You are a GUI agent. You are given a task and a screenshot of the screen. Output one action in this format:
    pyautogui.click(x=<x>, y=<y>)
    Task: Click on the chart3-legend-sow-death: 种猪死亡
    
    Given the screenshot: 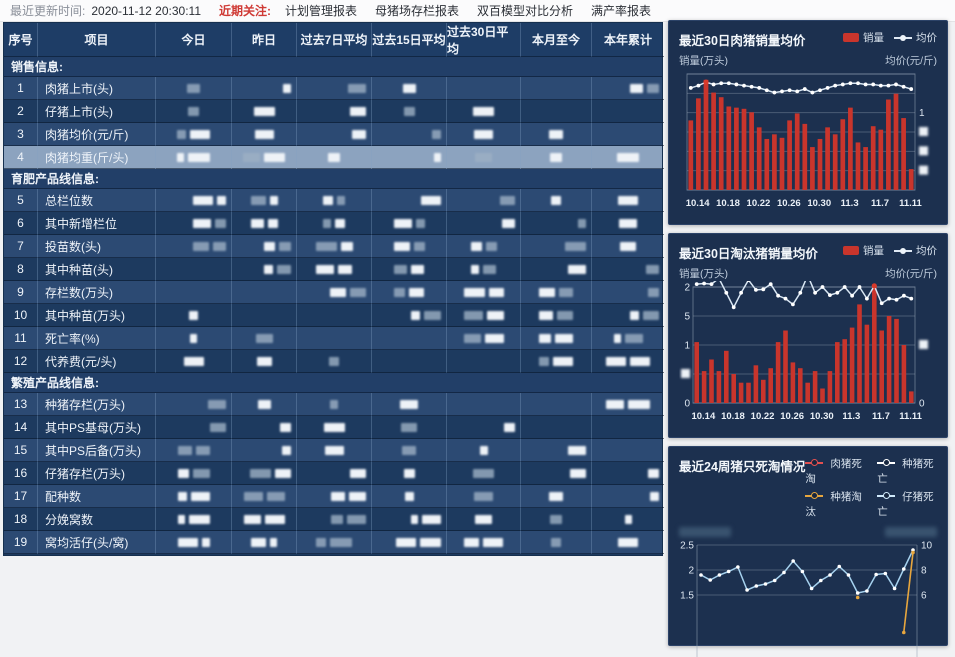 What is the action you would take?
    pyautogui.click(x=905, y=471)
    